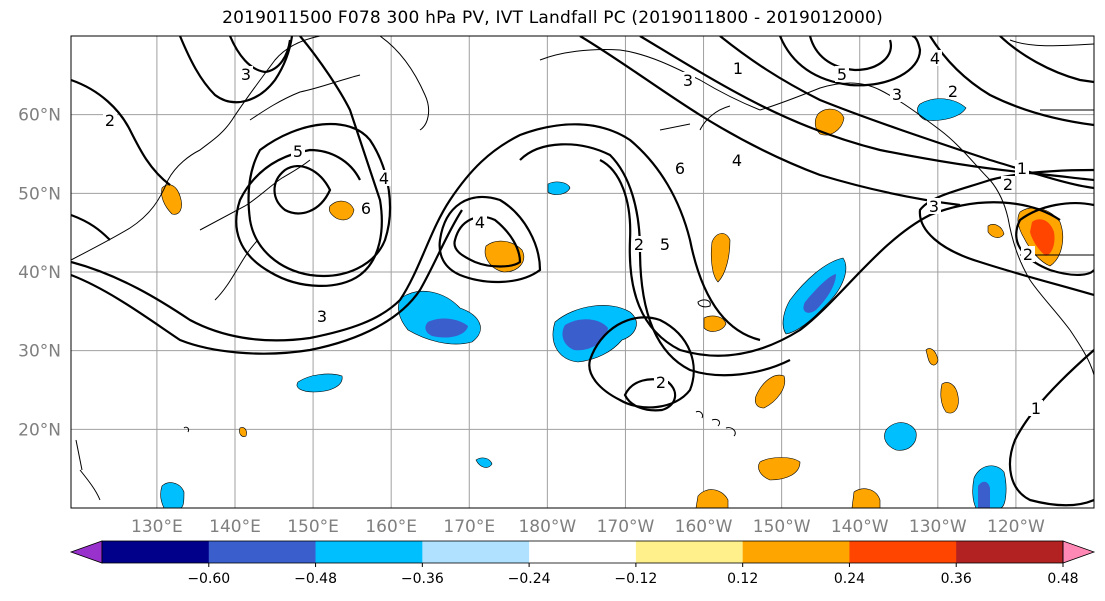 Image resolution: width=1105 pixels, height=601 pixels. Describe the element at coordinates (235, 527) in the screenshot. I see `lon-tick-label: 140°E` at that location.